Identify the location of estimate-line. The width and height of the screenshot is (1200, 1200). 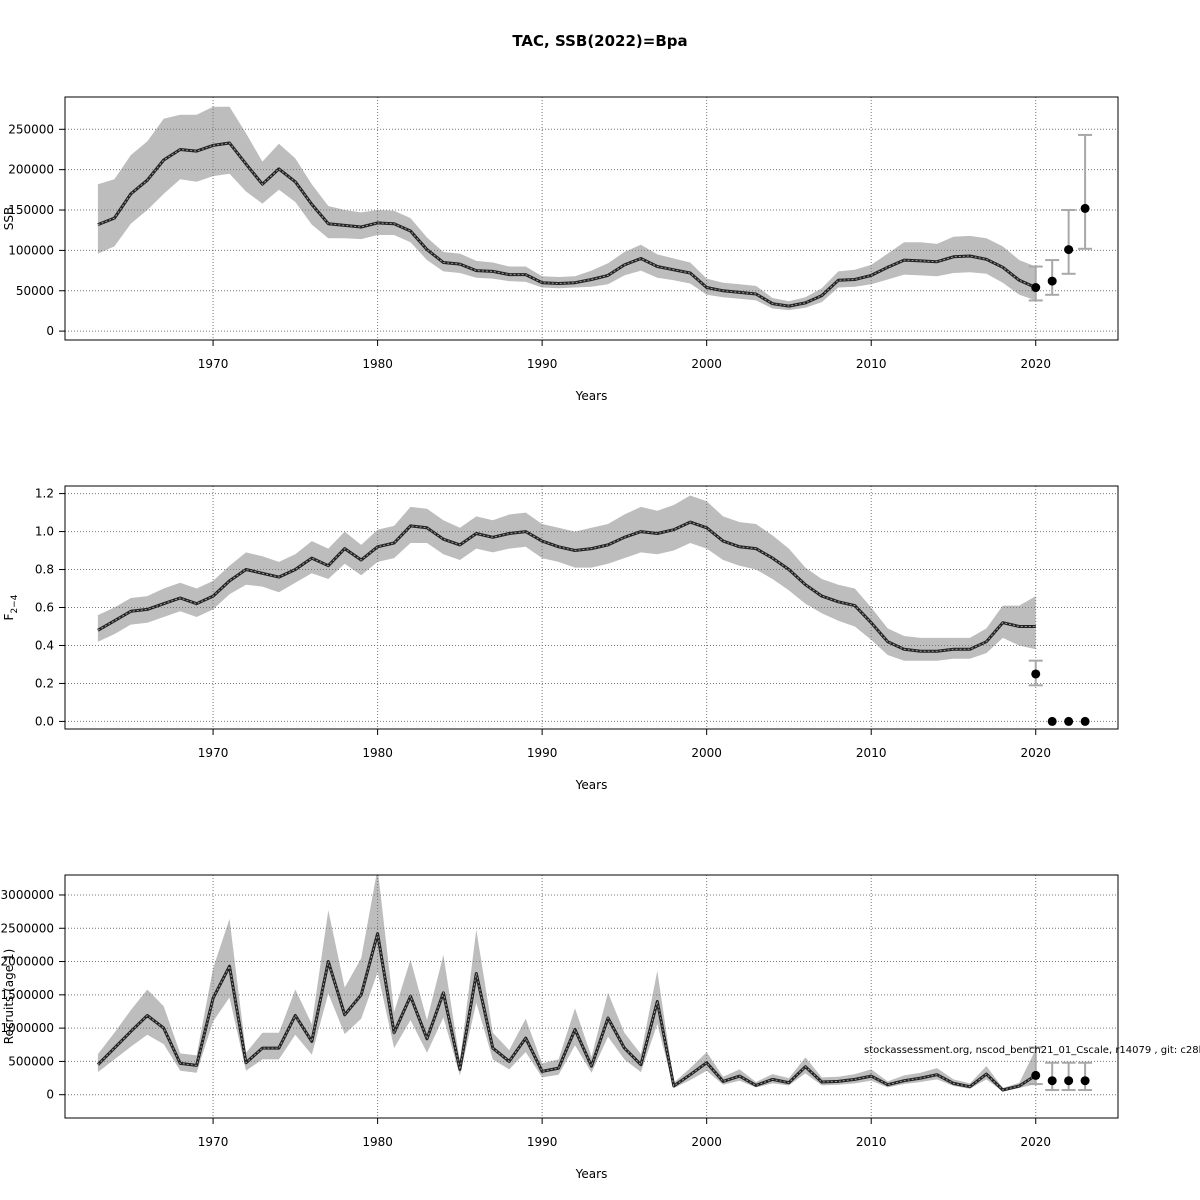
(566, 1012).